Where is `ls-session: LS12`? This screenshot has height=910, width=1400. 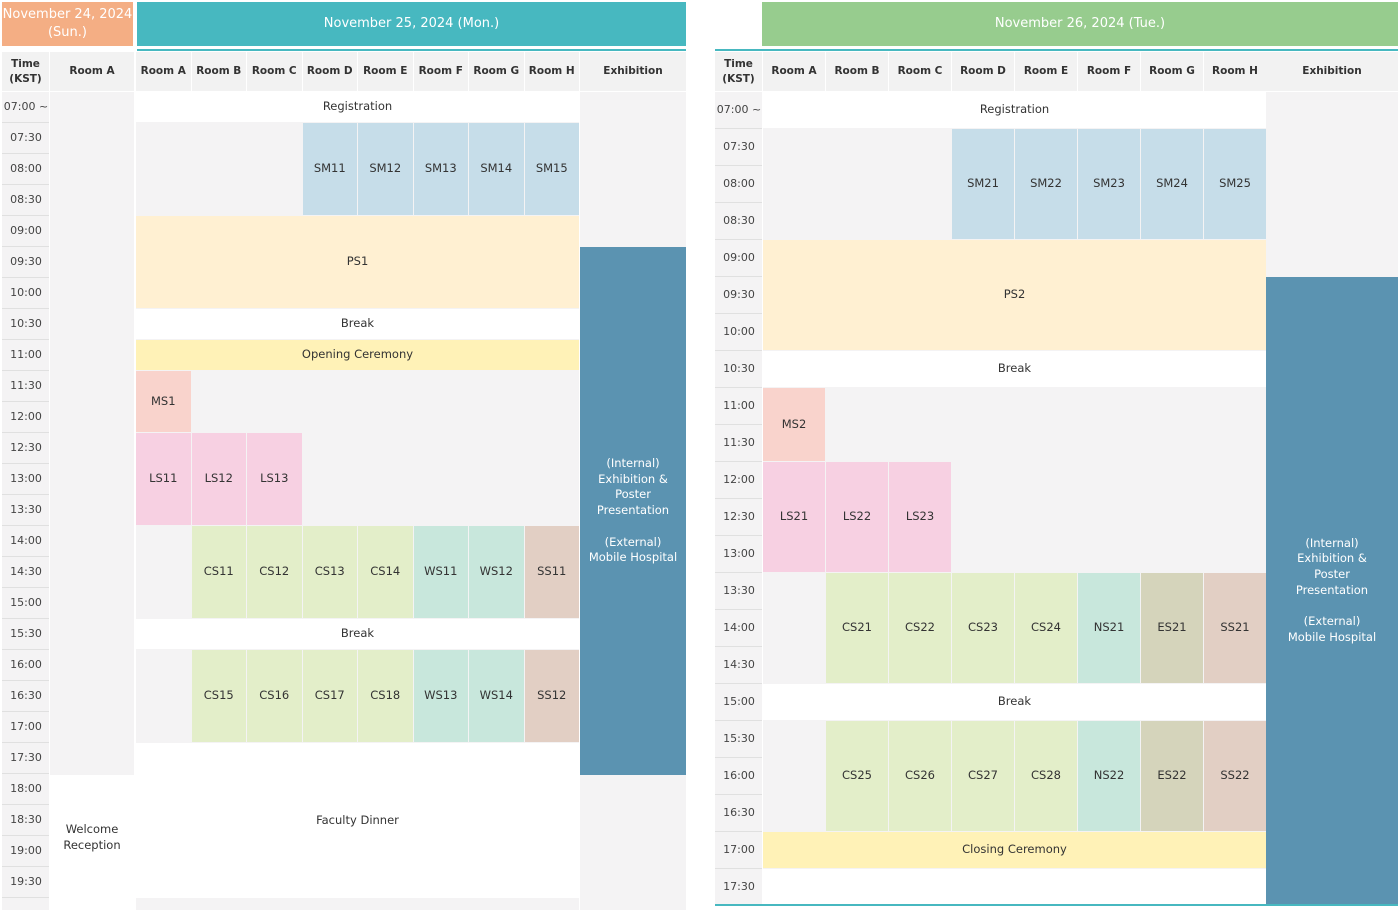 ls-session: LS12 is located at coordinates (218, 479).